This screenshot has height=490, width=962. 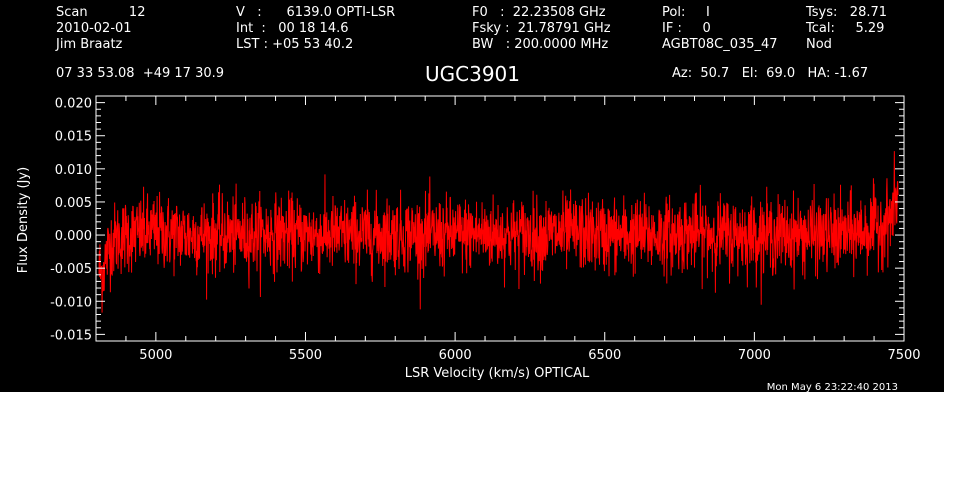 I want to click on header-pointing: Az: 50.7 El: 69.0 HA: -1.67, so click(x=770, y=73).